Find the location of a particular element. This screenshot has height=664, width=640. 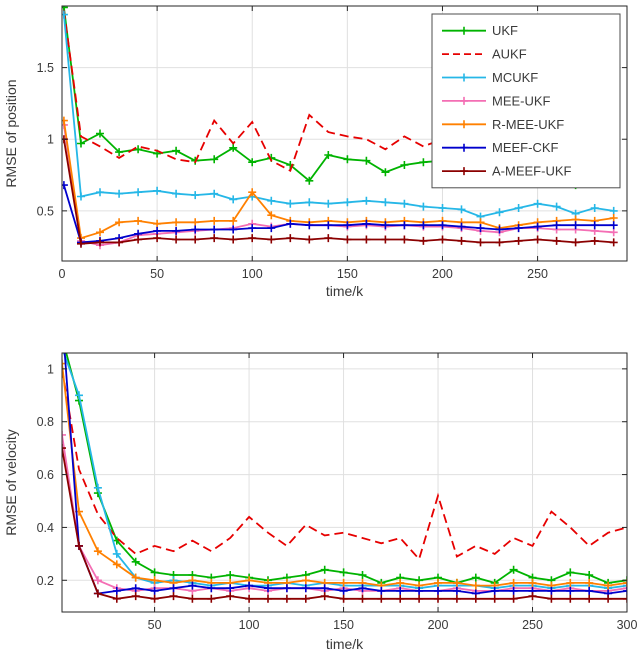

y-tick-label: 0.4 is located at coordinates (45, 528).